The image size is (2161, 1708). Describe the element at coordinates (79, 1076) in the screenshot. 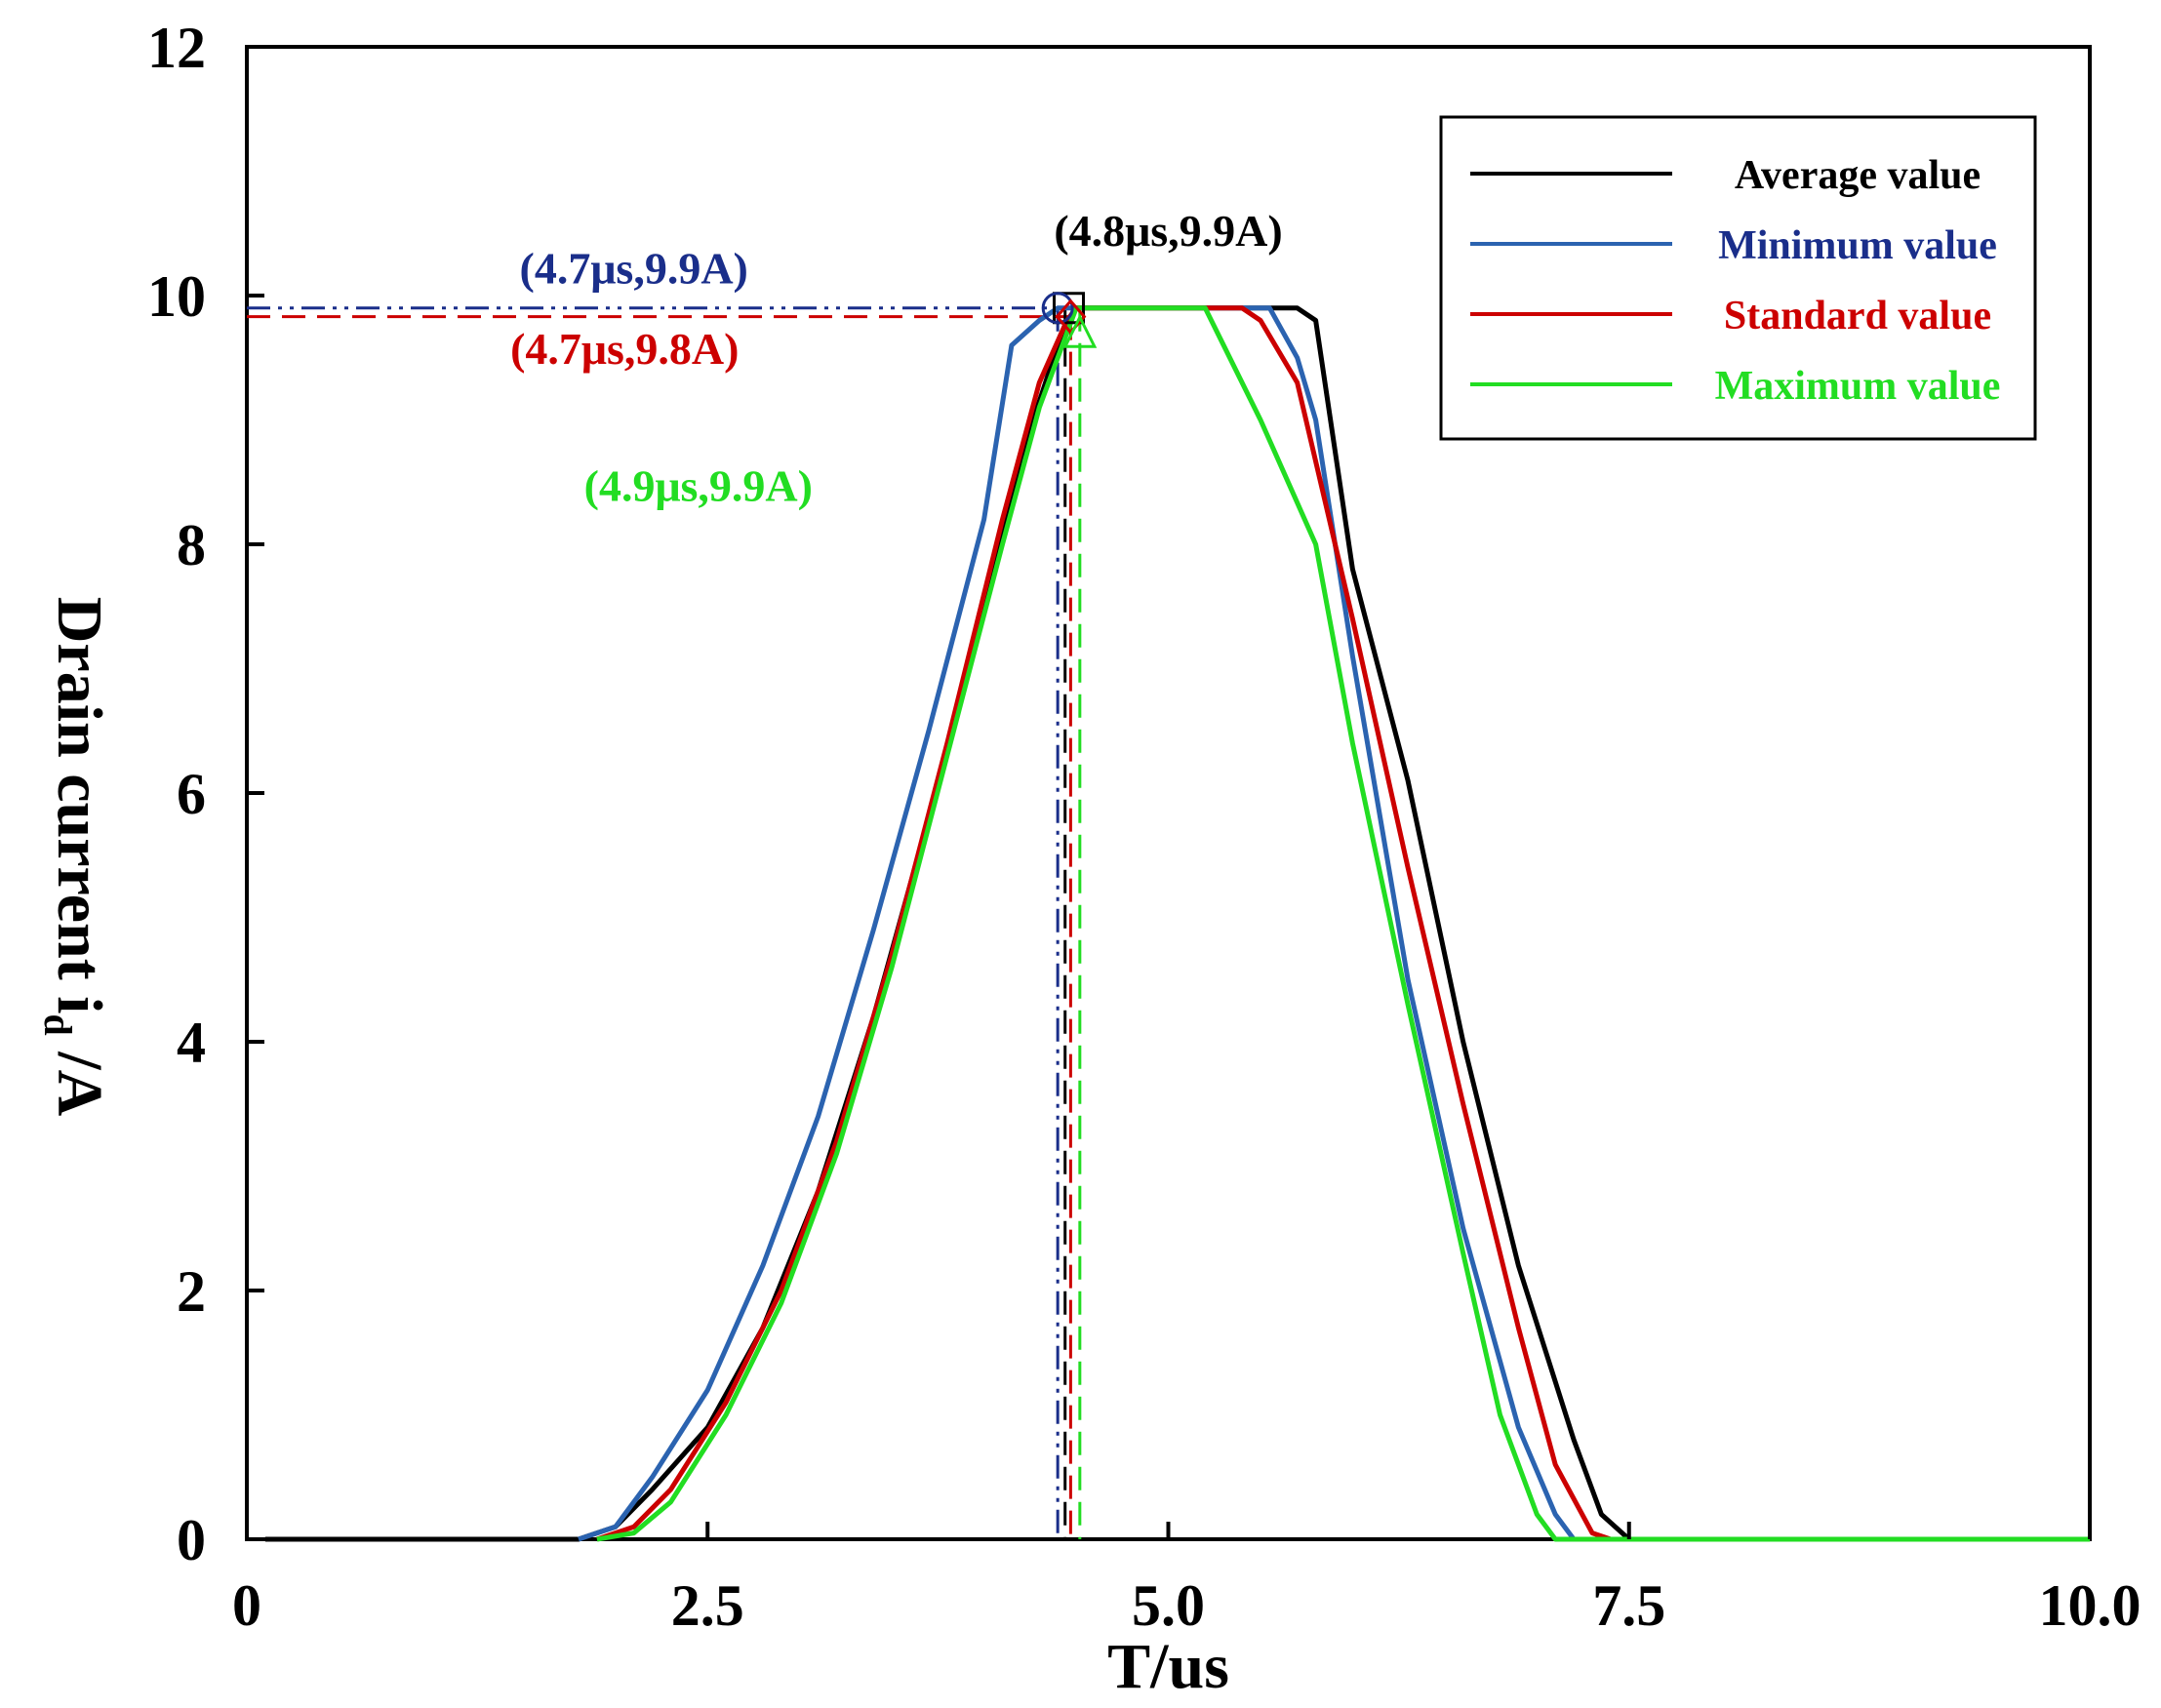

I see `y-axis-title-unit: /A` at that location.